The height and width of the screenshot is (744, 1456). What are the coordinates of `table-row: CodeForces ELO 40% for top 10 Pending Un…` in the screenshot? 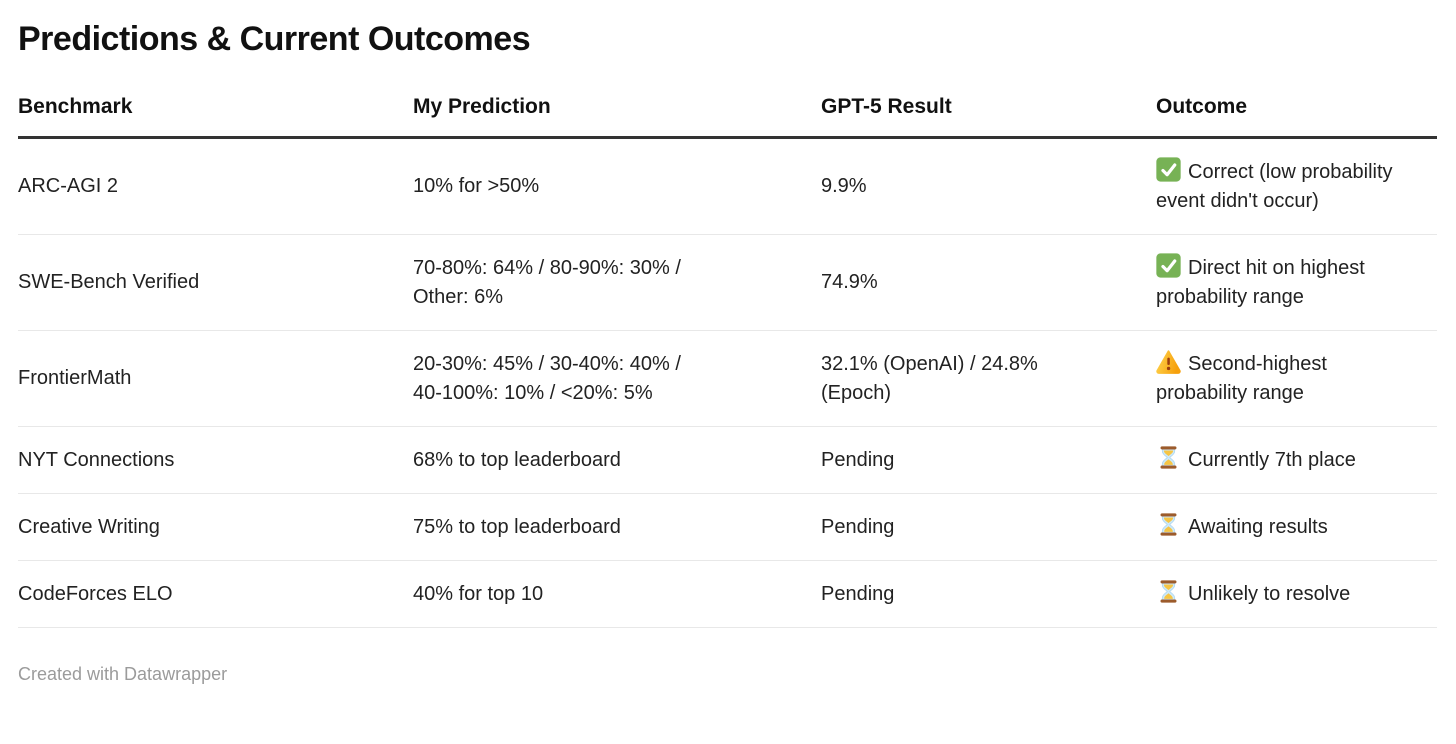 It's located at (727, 594).